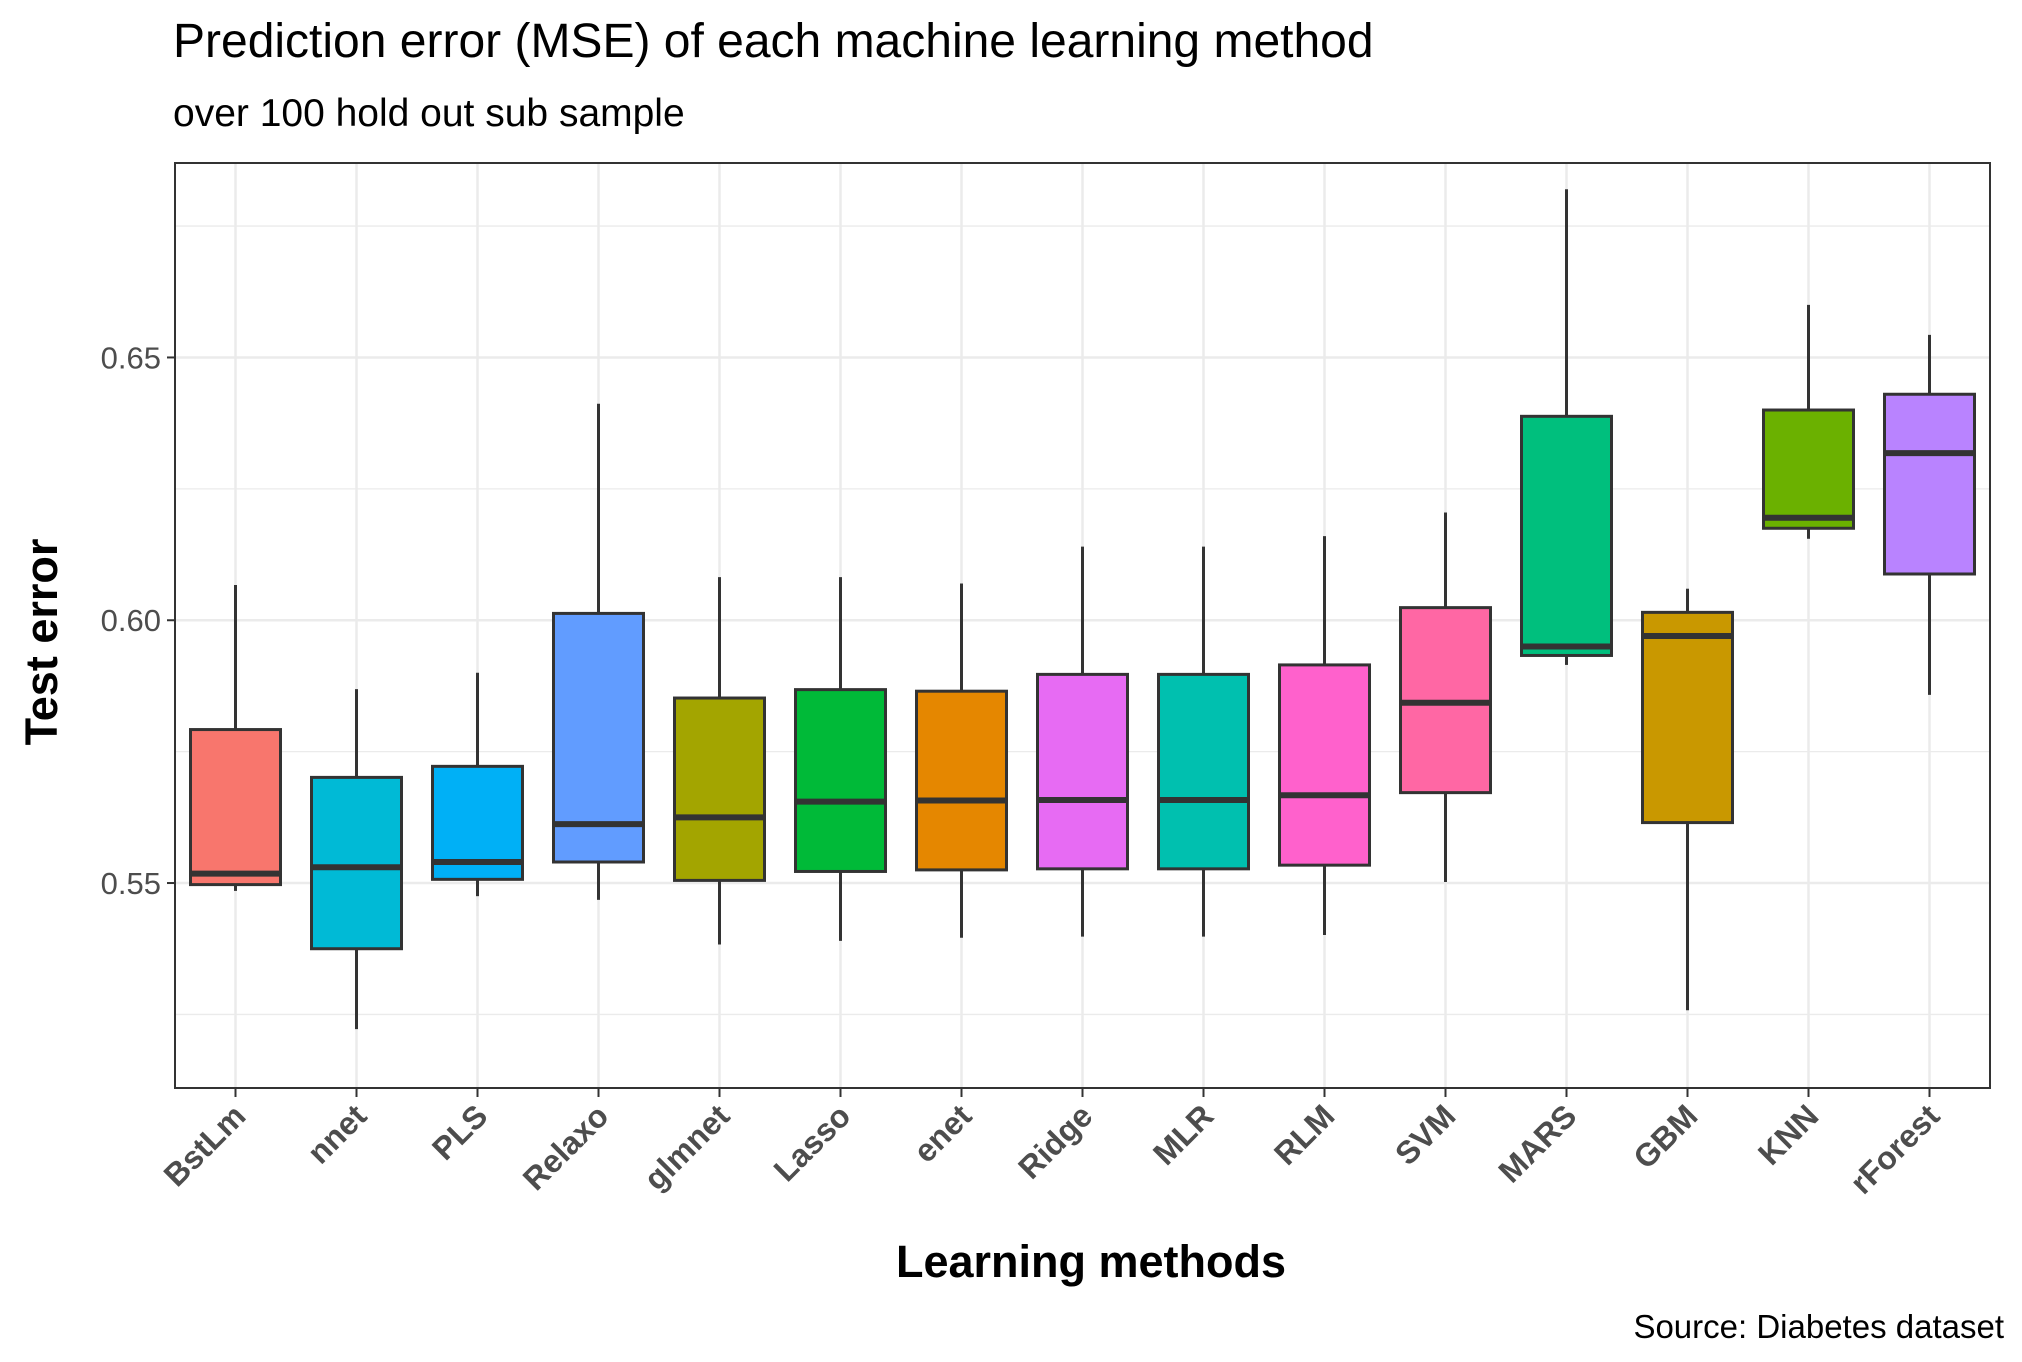 Image resolution: width=2022 pixels, height=1362 pixels. I want to click on chart-subtitle: over 100 hold out sub sample, so click(429, 113).